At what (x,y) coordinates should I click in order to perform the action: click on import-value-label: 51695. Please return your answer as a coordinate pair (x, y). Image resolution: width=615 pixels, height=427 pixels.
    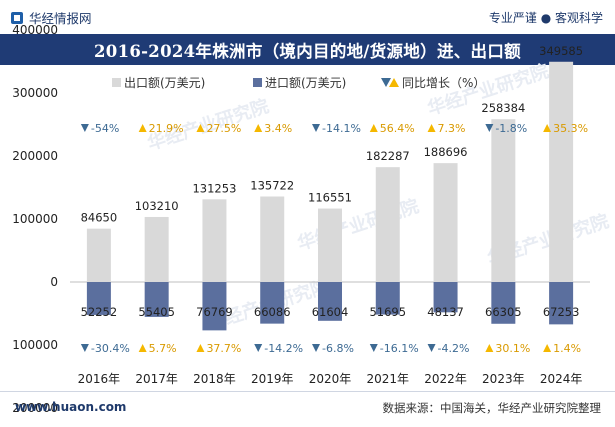
    Looking at the image, I should click on (387, 312).